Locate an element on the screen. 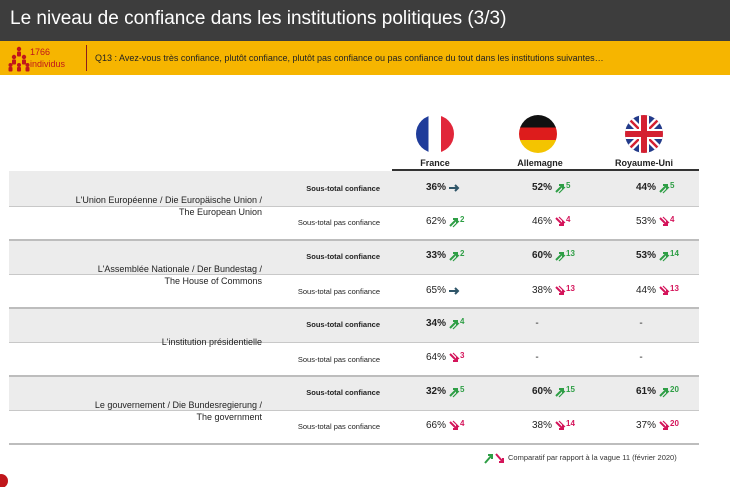 The width and height of the screenshot is (730, 487). table-cell: 38% 13 is located at coordinates (552, 291).